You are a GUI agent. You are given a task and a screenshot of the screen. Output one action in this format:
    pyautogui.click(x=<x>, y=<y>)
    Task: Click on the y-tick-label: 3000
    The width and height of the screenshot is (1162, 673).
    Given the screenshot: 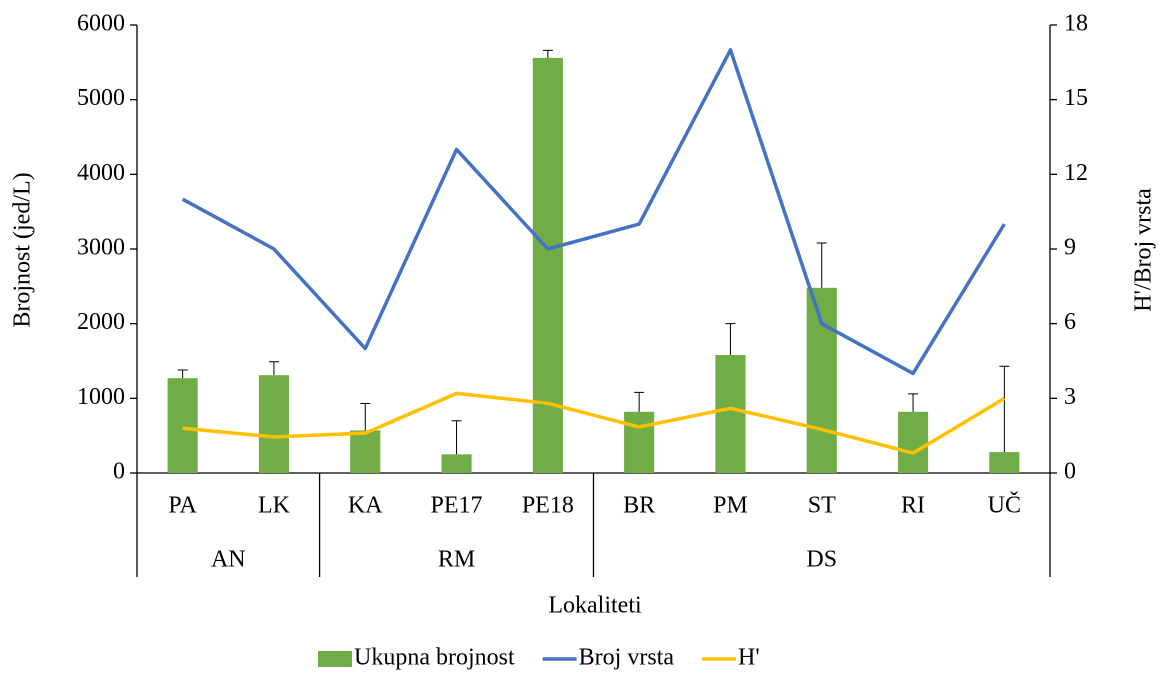 What is the action you would take?
    pyautogui.click(x=101, y=248)
    